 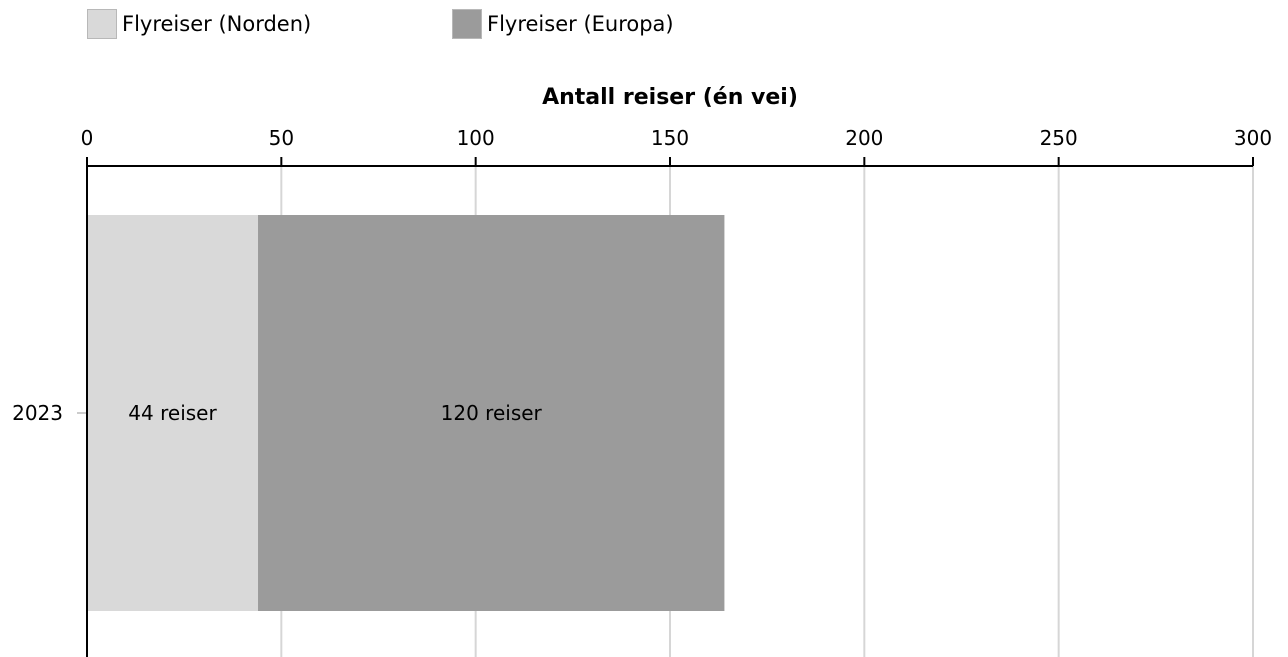 I want to click on x-tick-label-250: 250, so click(x=1059, y=138).